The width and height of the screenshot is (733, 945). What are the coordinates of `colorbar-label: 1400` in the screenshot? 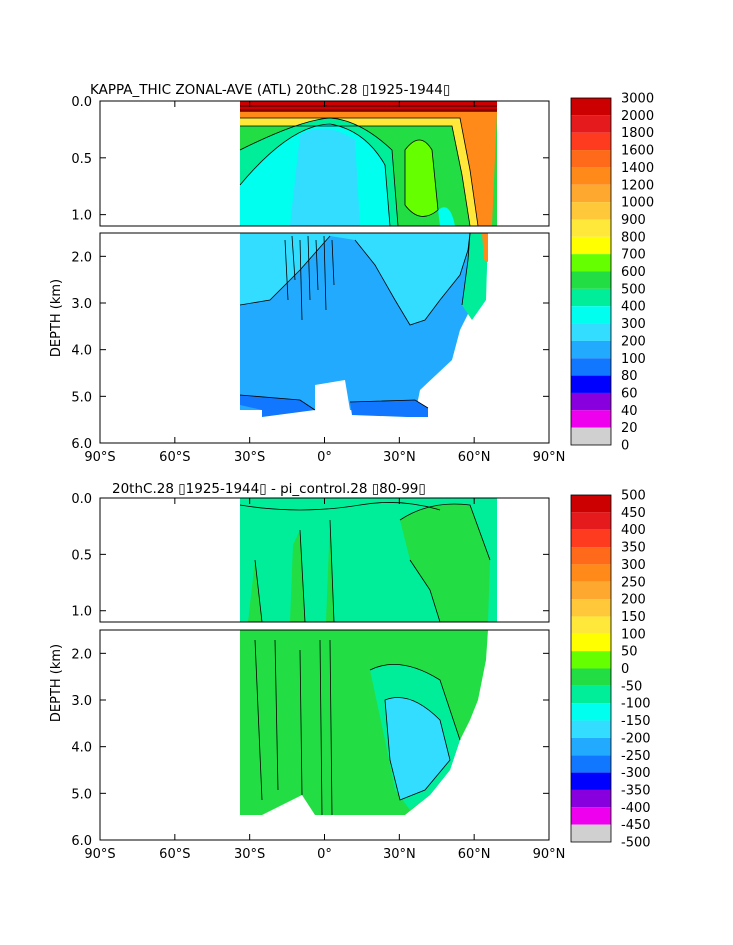 It's located at (637, 168).